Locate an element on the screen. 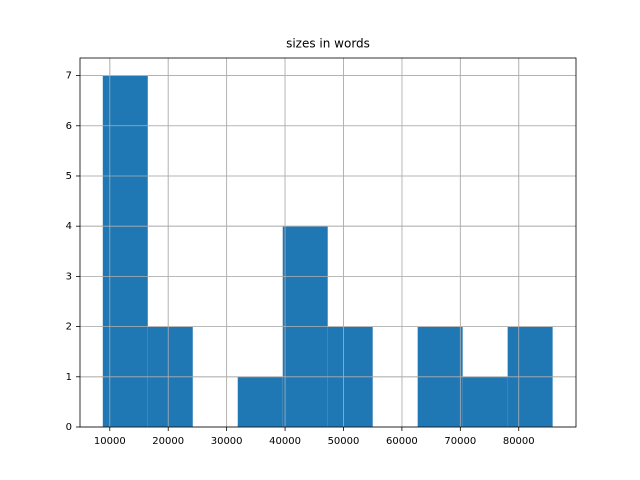 This screenshot has width=640, height=480. y-tick-label: 6 is located at coordinates (69, 126).